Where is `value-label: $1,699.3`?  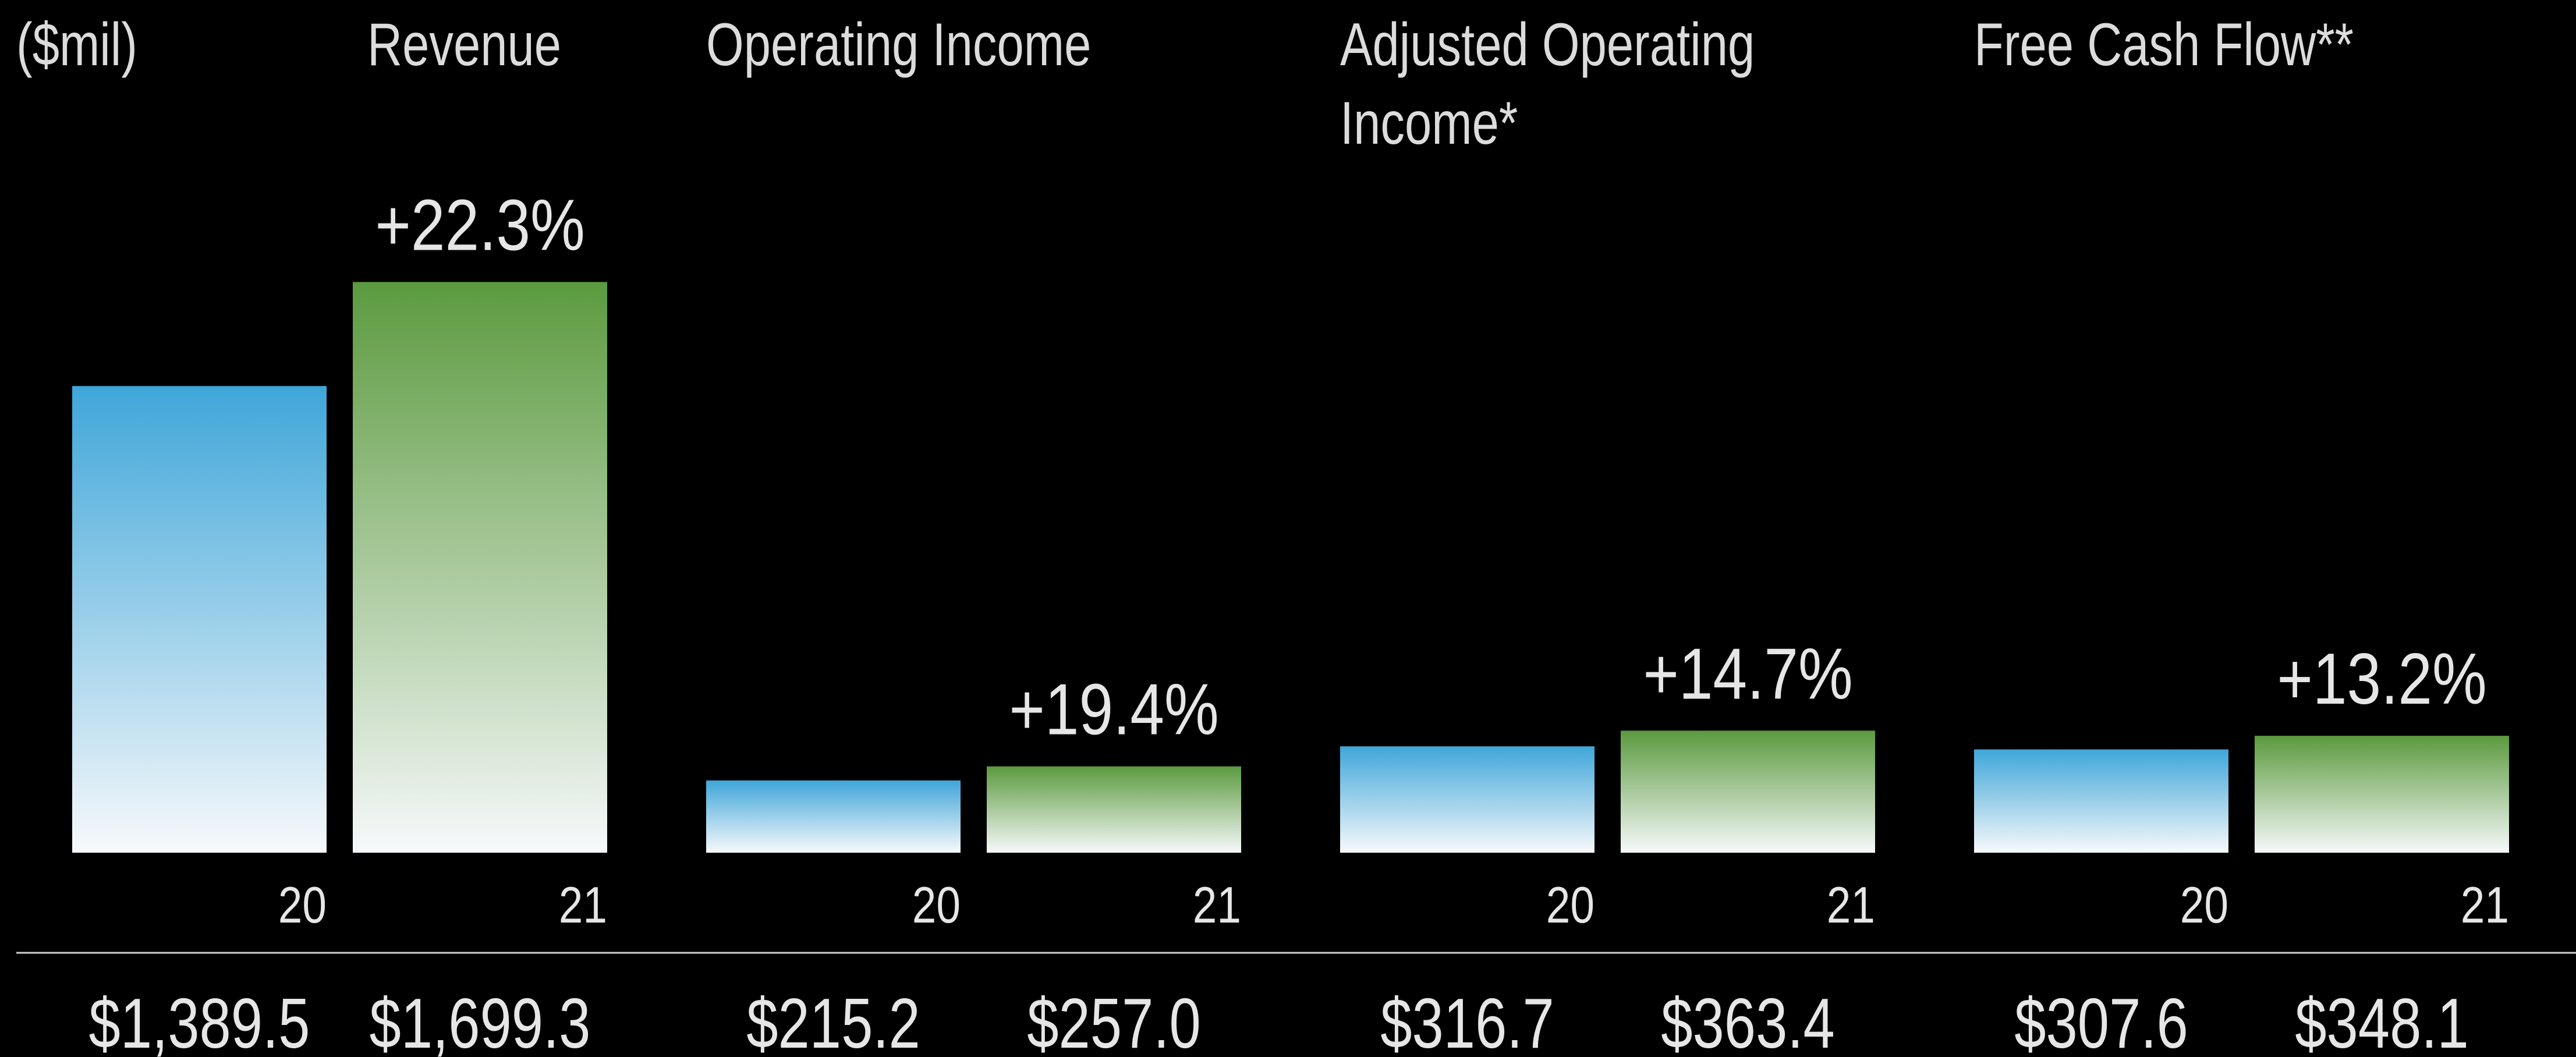 value-label: $1,699.3 is located at coordinates (480, 1021).